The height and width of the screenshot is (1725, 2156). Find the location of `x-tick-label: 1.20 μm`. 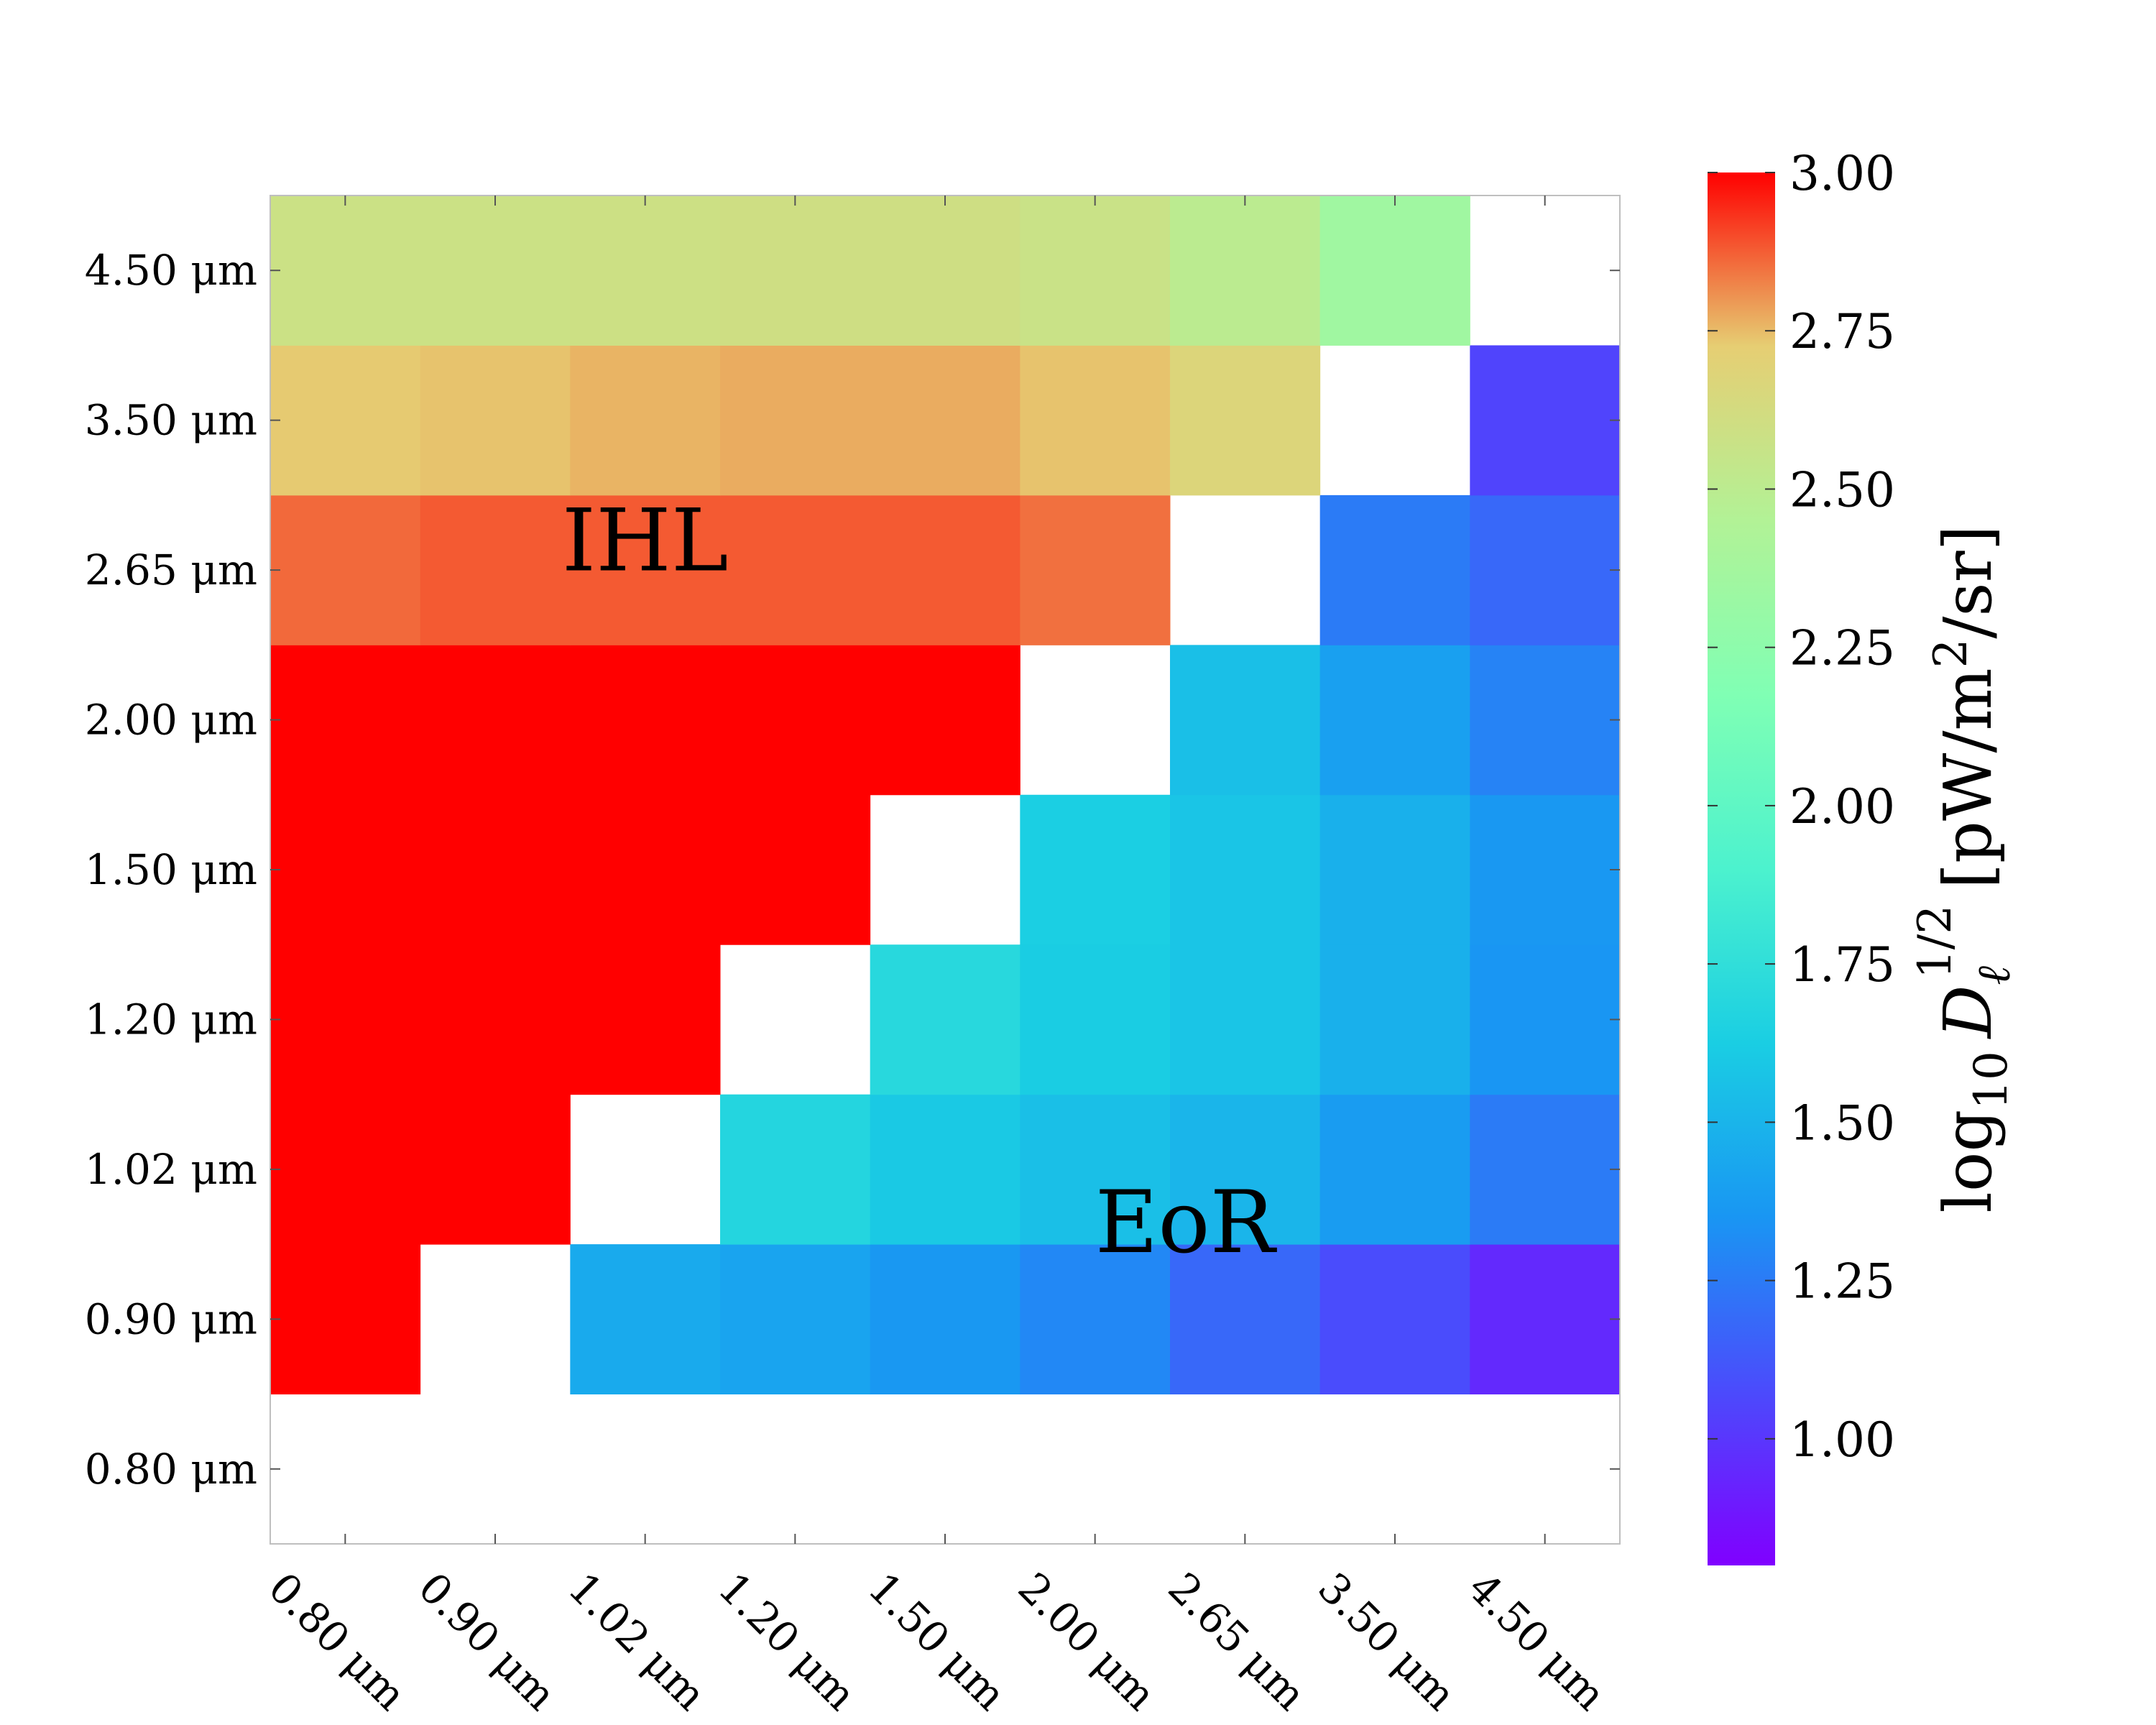

x-tick-label: 1.20 μm is located at coordinates (787, 1641).